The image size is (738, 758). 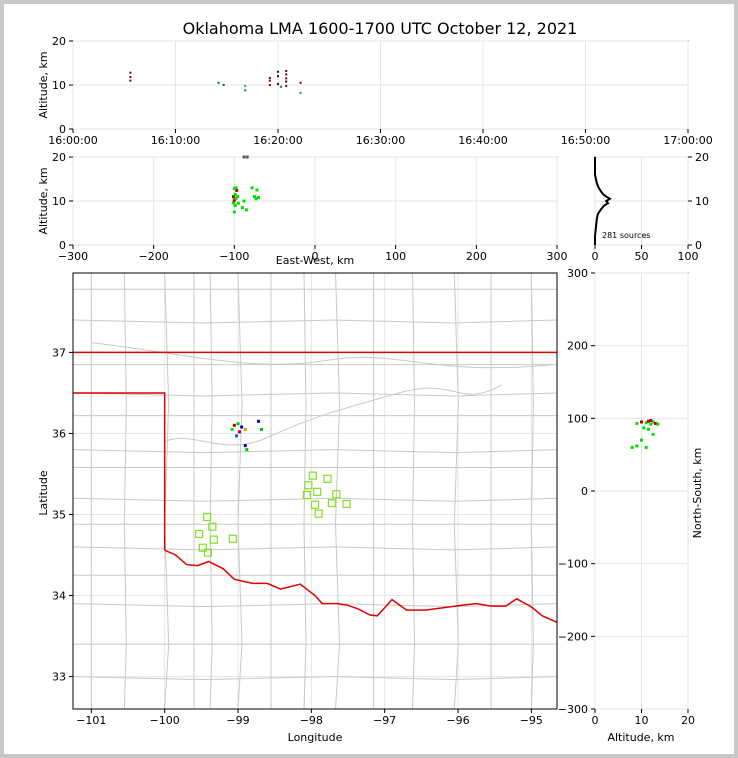 What do you see at coordinates (311, 720) in the screenshot?
I see `longitude-tick-label: −98` at bounding box center [311, 720].